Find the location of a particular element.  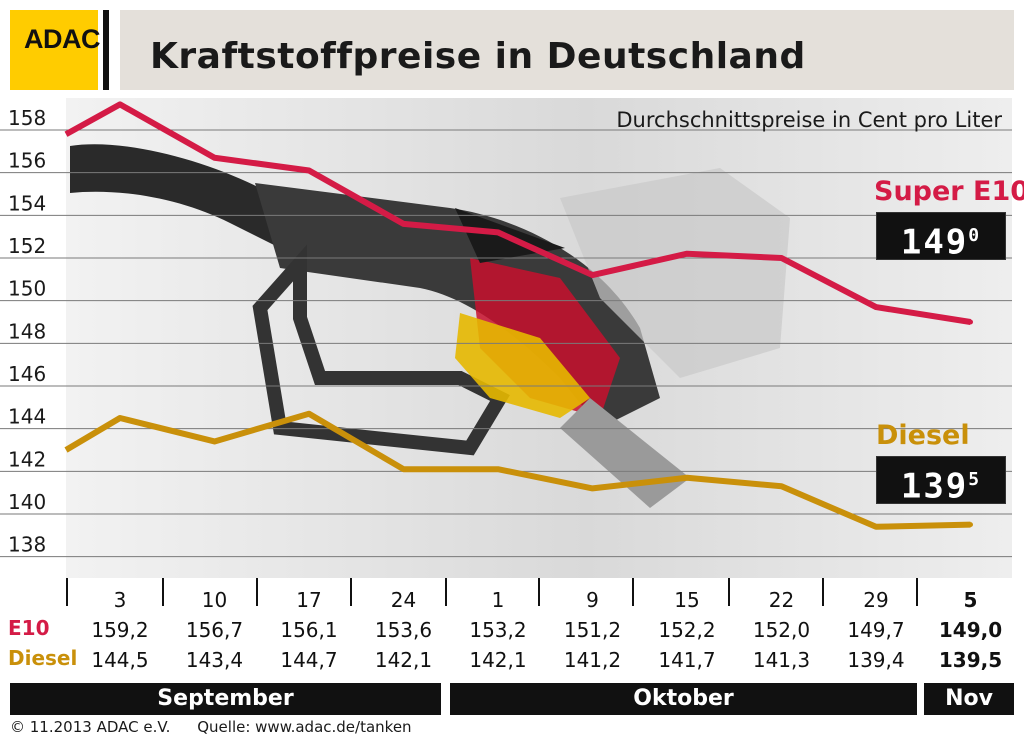

y-tick-label: 154 is located at coordinates (27, 203).